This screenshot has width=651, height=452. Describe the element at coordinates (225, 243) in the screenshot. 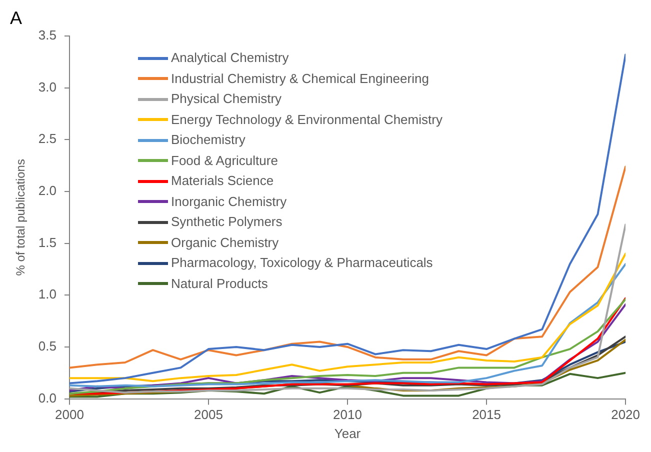

I see `legend-label: Organic Chemistry` at that location.